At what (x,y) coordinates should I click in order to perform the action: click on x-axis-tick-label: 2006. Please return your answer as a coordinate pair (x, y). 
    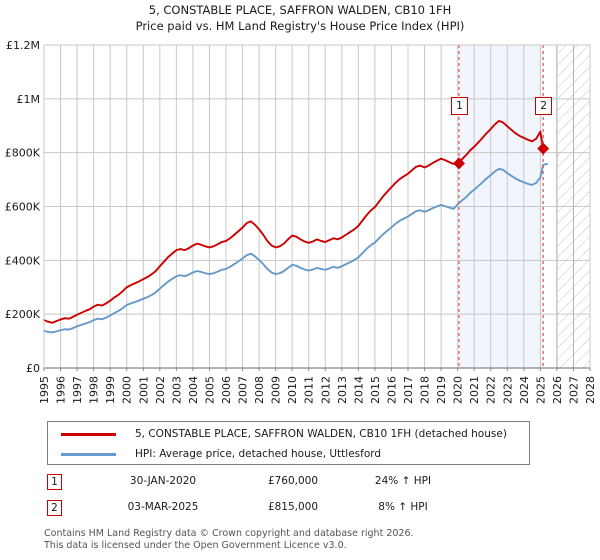
    Looking at the image, I should click on (226, 390).